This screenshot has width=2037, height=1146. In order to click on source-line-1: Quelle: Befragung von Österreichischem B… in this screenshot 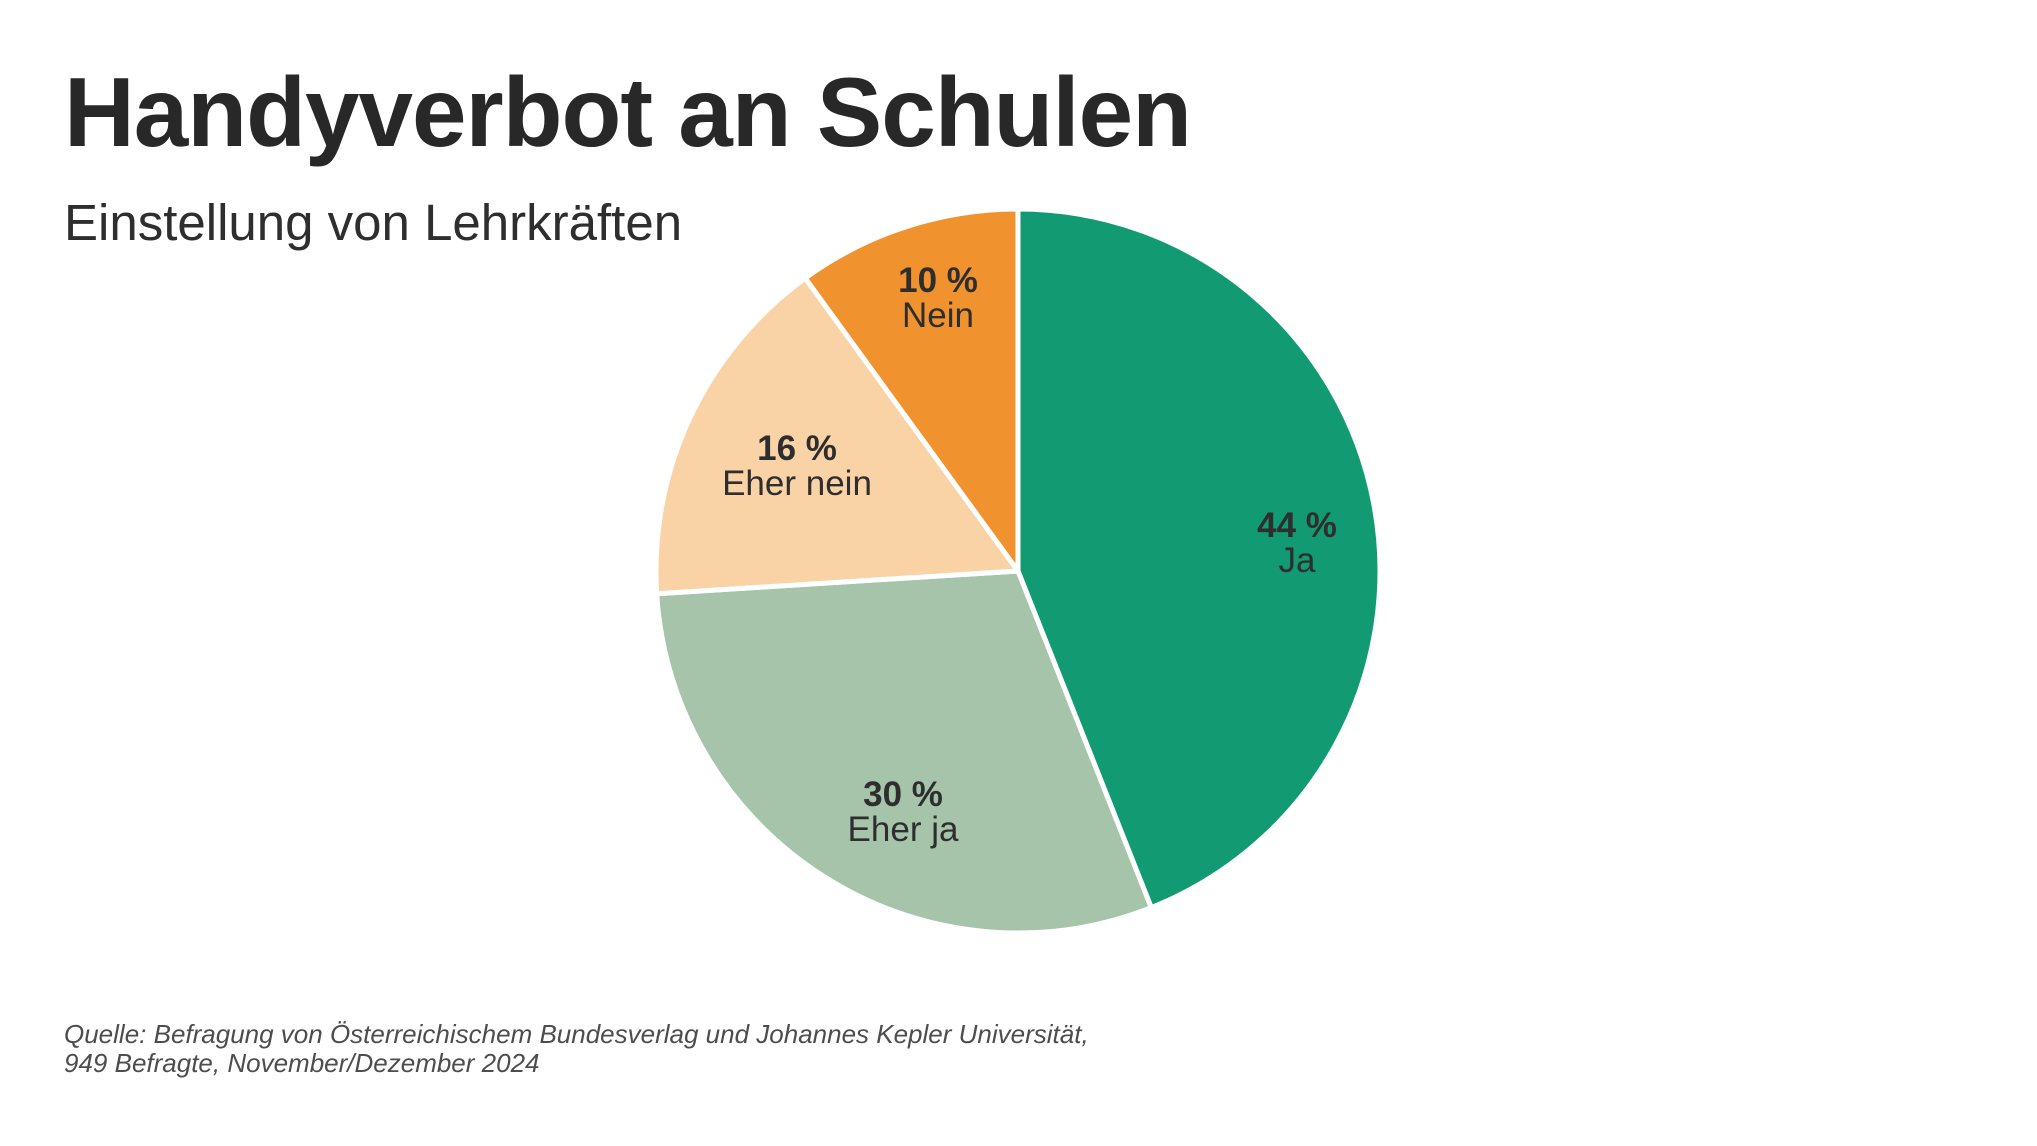, I will do `click(576, 1034)`.